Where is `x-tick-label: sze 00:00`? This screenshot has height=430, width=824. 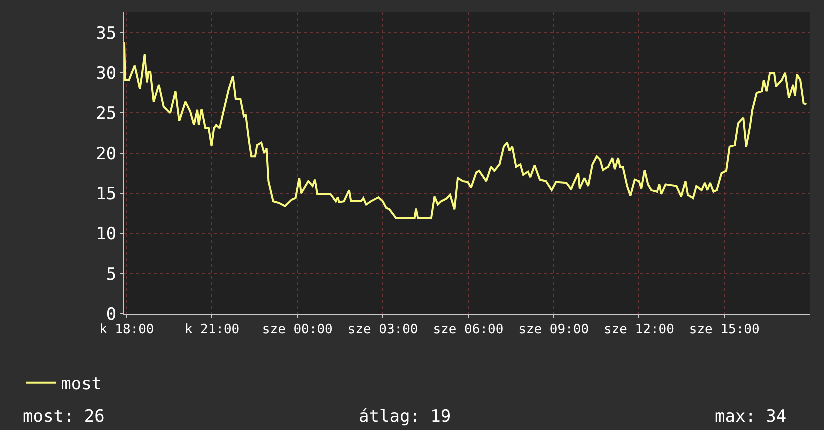
x-tick-label: sze 00:00 is located at coordinates (297, 330).